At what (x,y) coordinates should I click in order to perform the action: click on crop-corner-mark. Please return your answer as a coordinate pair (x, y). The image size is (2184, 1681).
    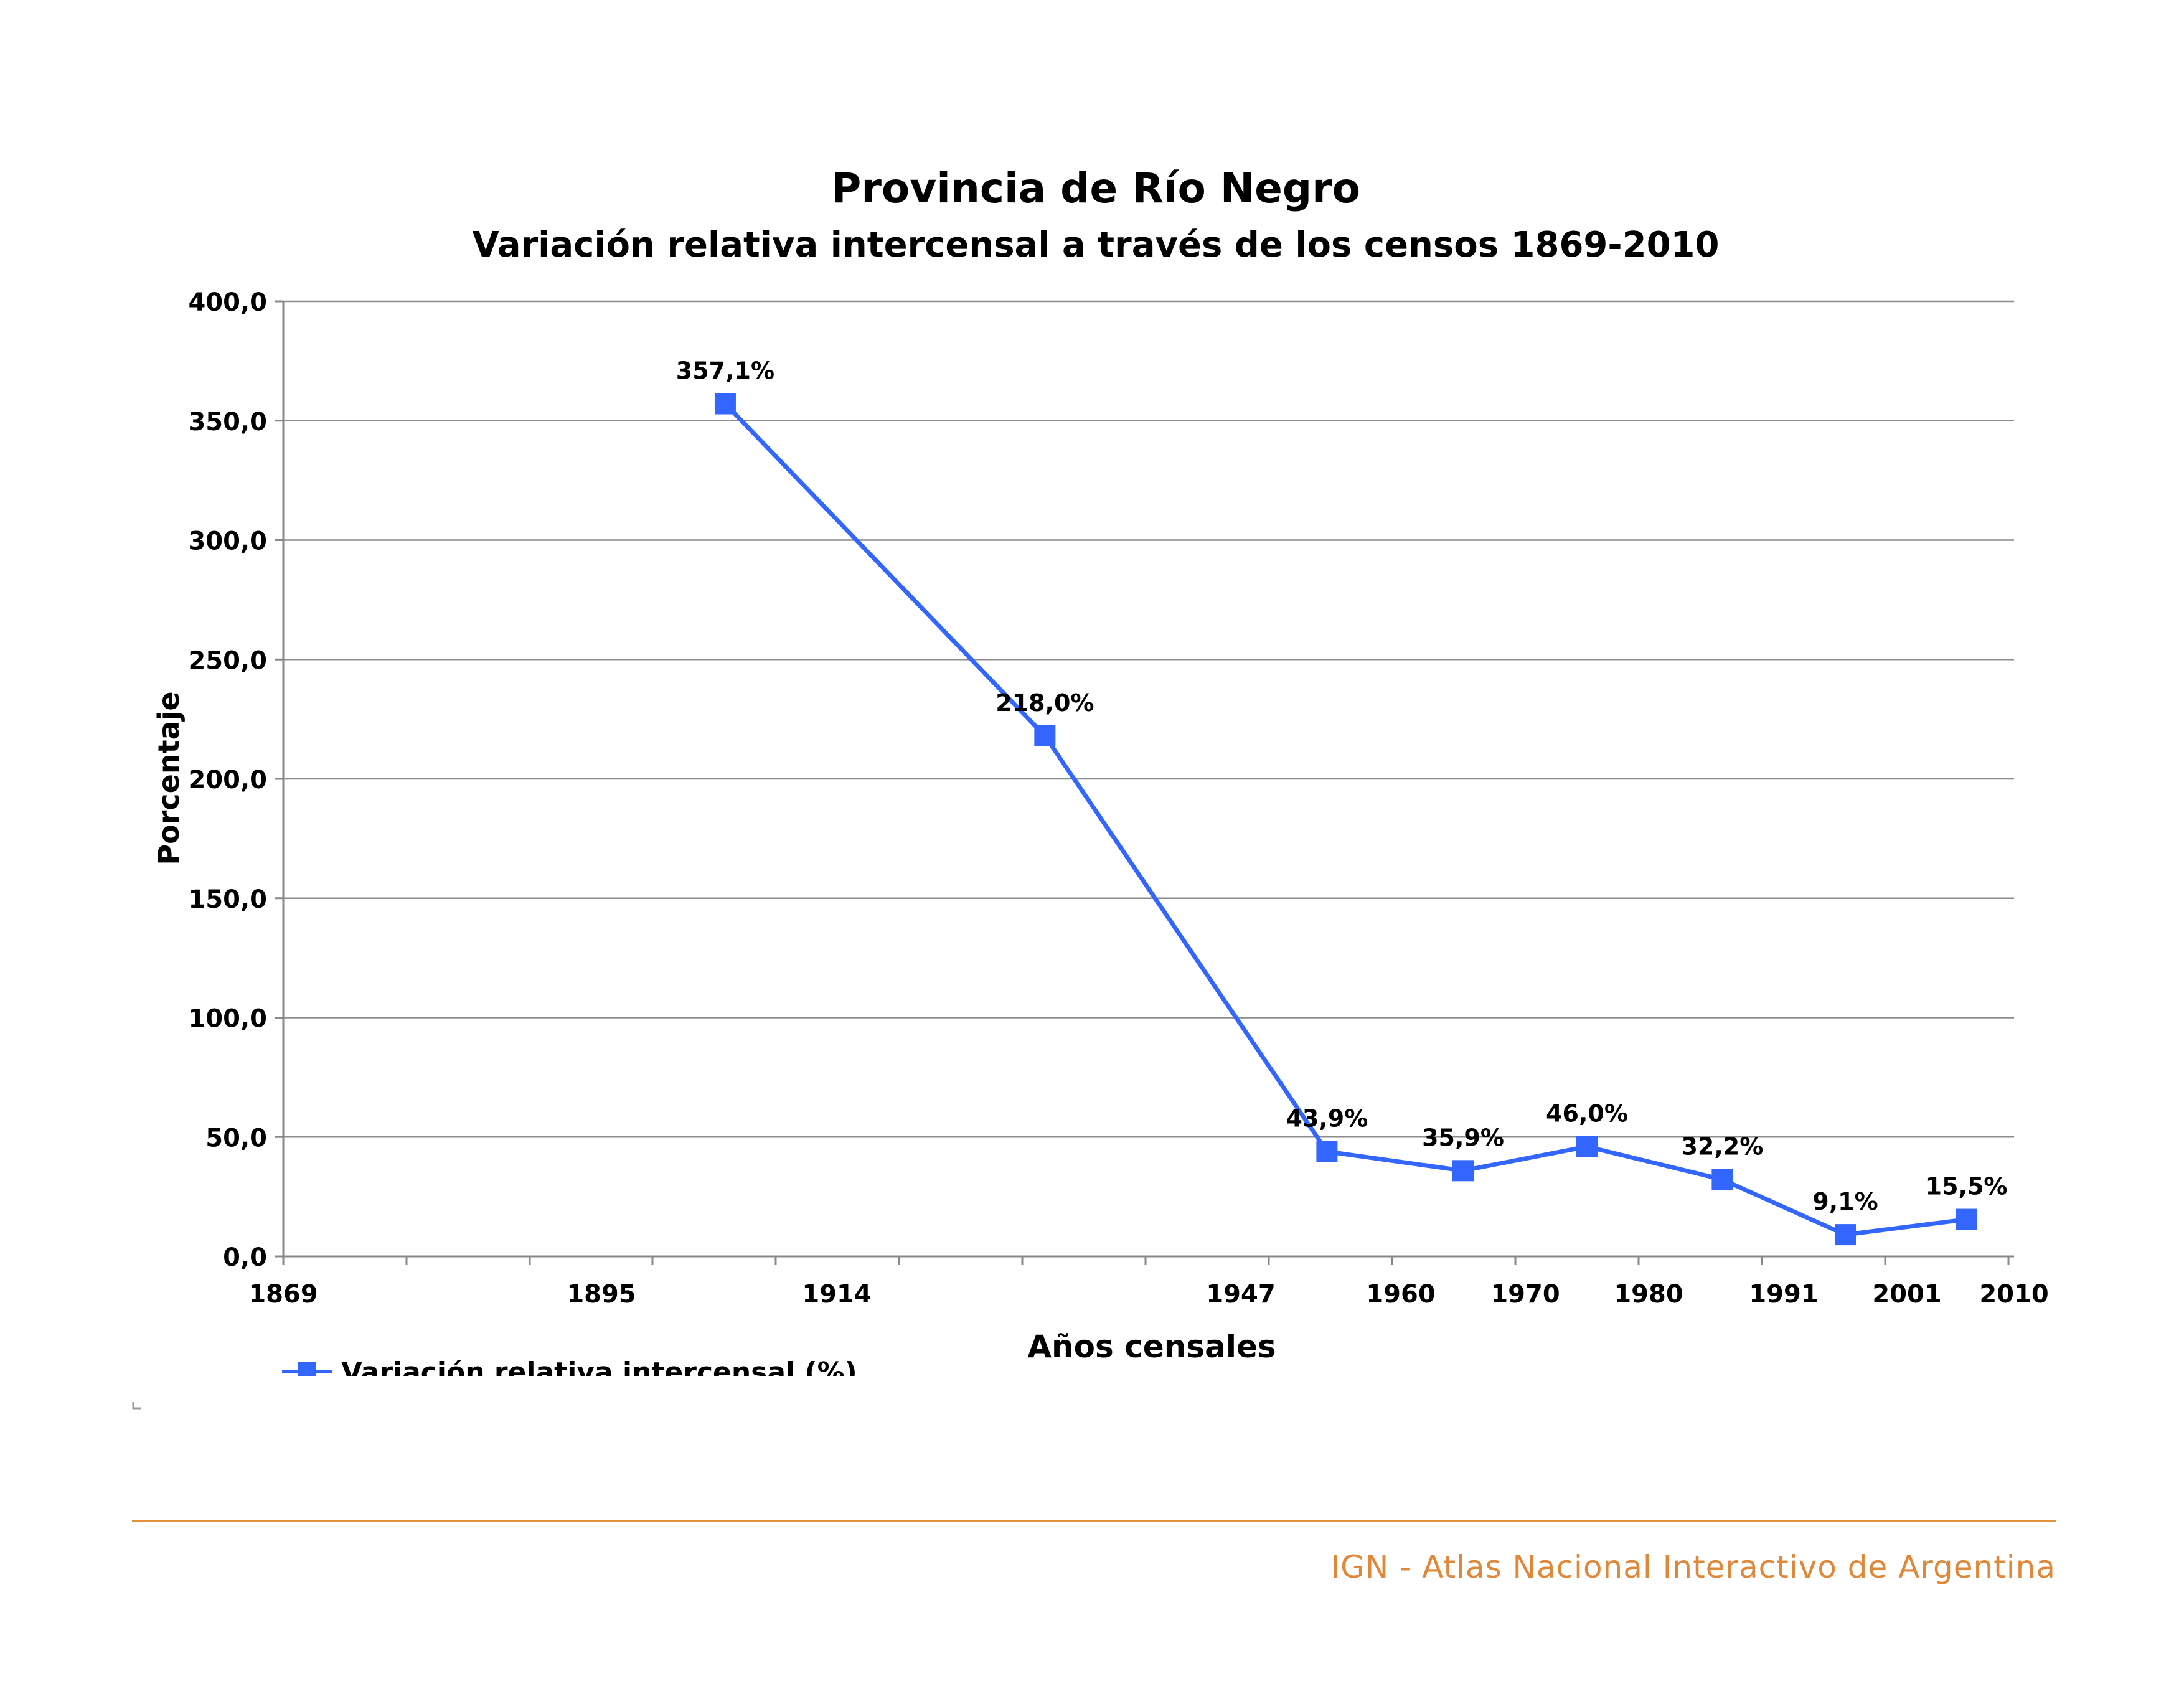
    Looking at the image, I should click on (136, 1406).